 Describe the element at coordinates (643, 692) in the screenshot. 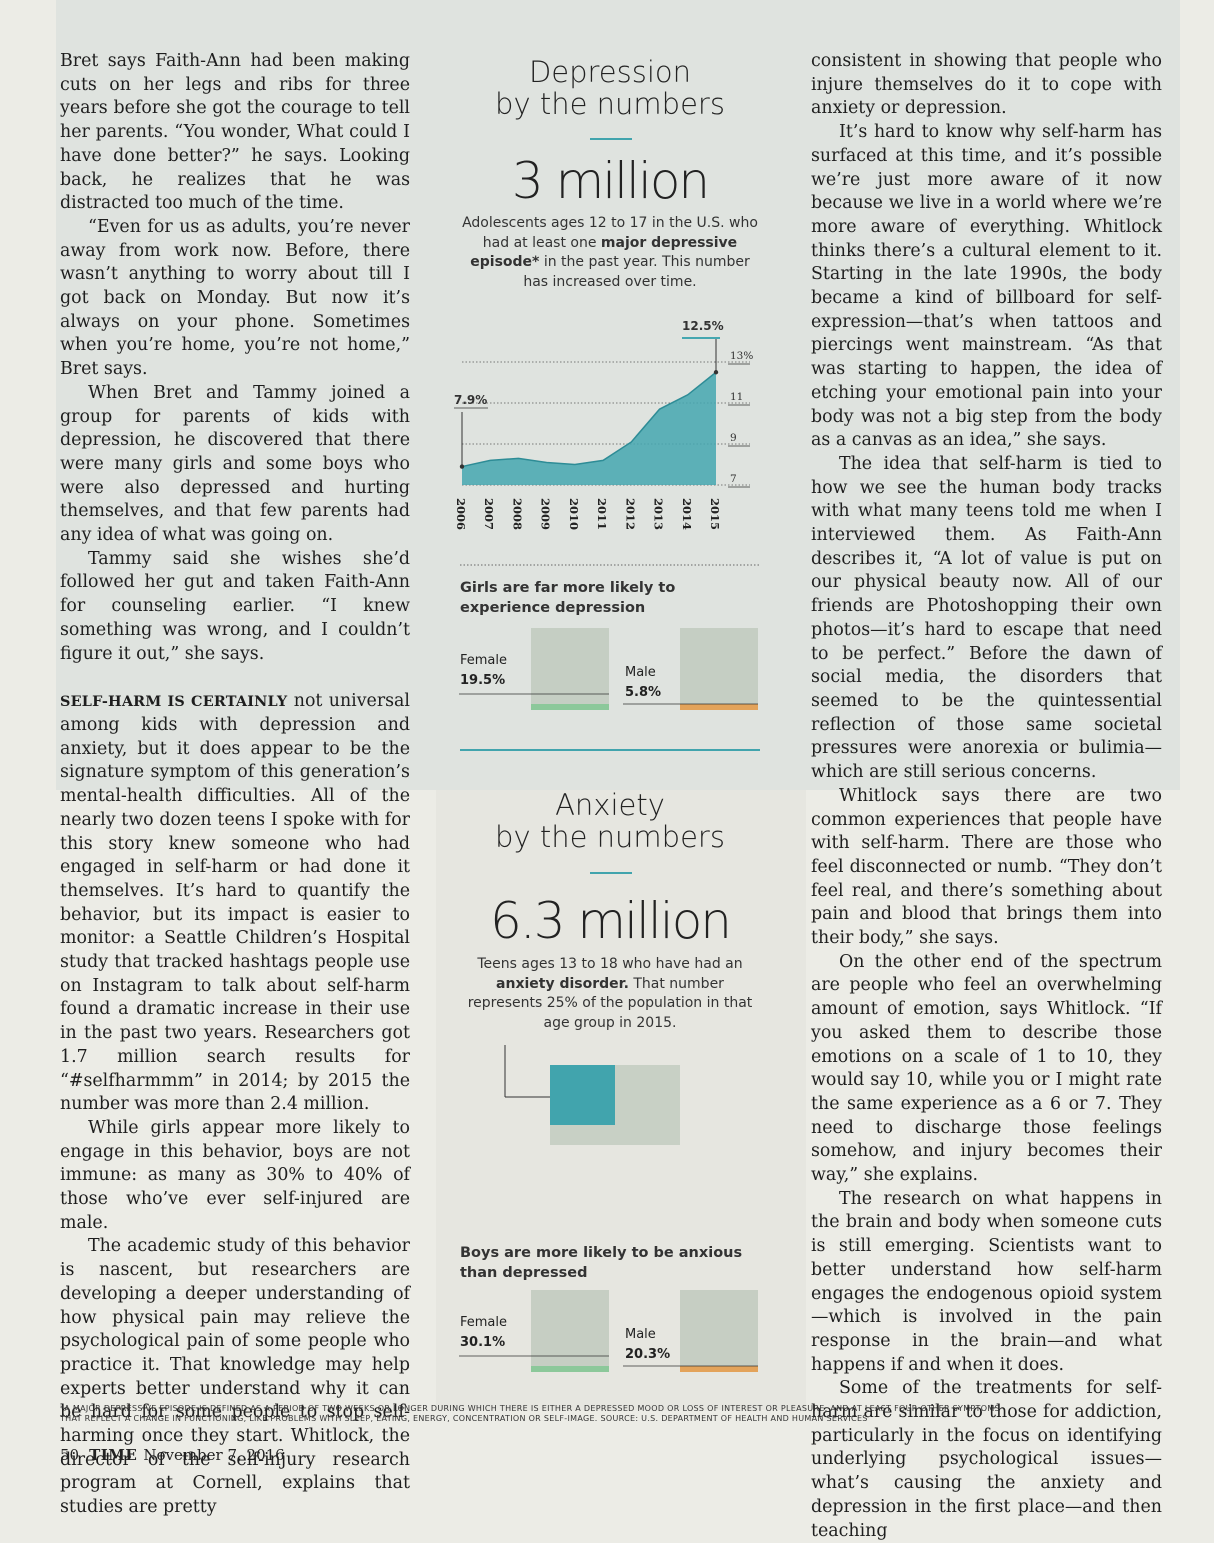

I see `male-value: 5.8%` at that location.